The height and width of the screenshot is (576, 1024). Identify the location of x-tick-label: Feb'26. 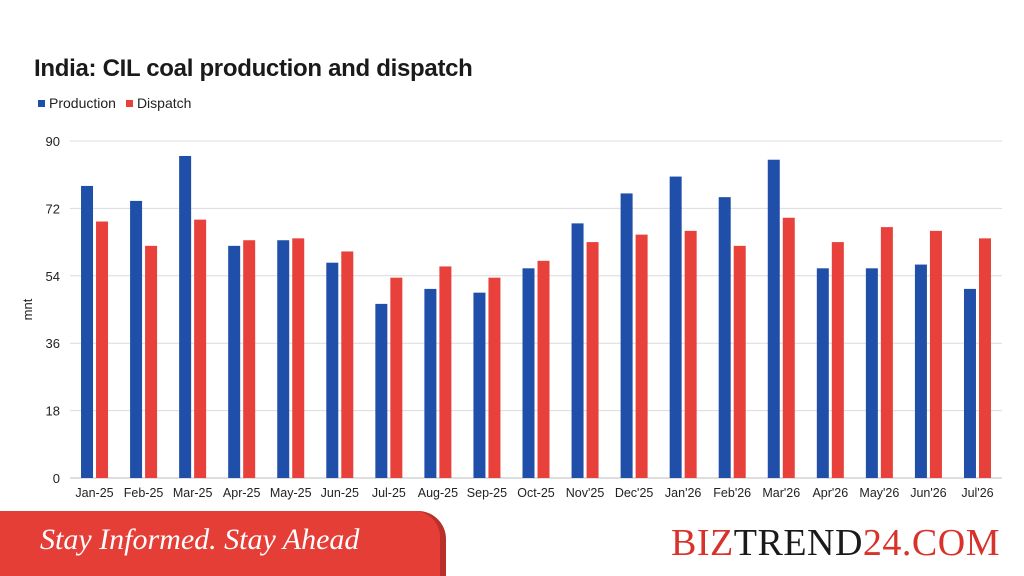
(732, 493).